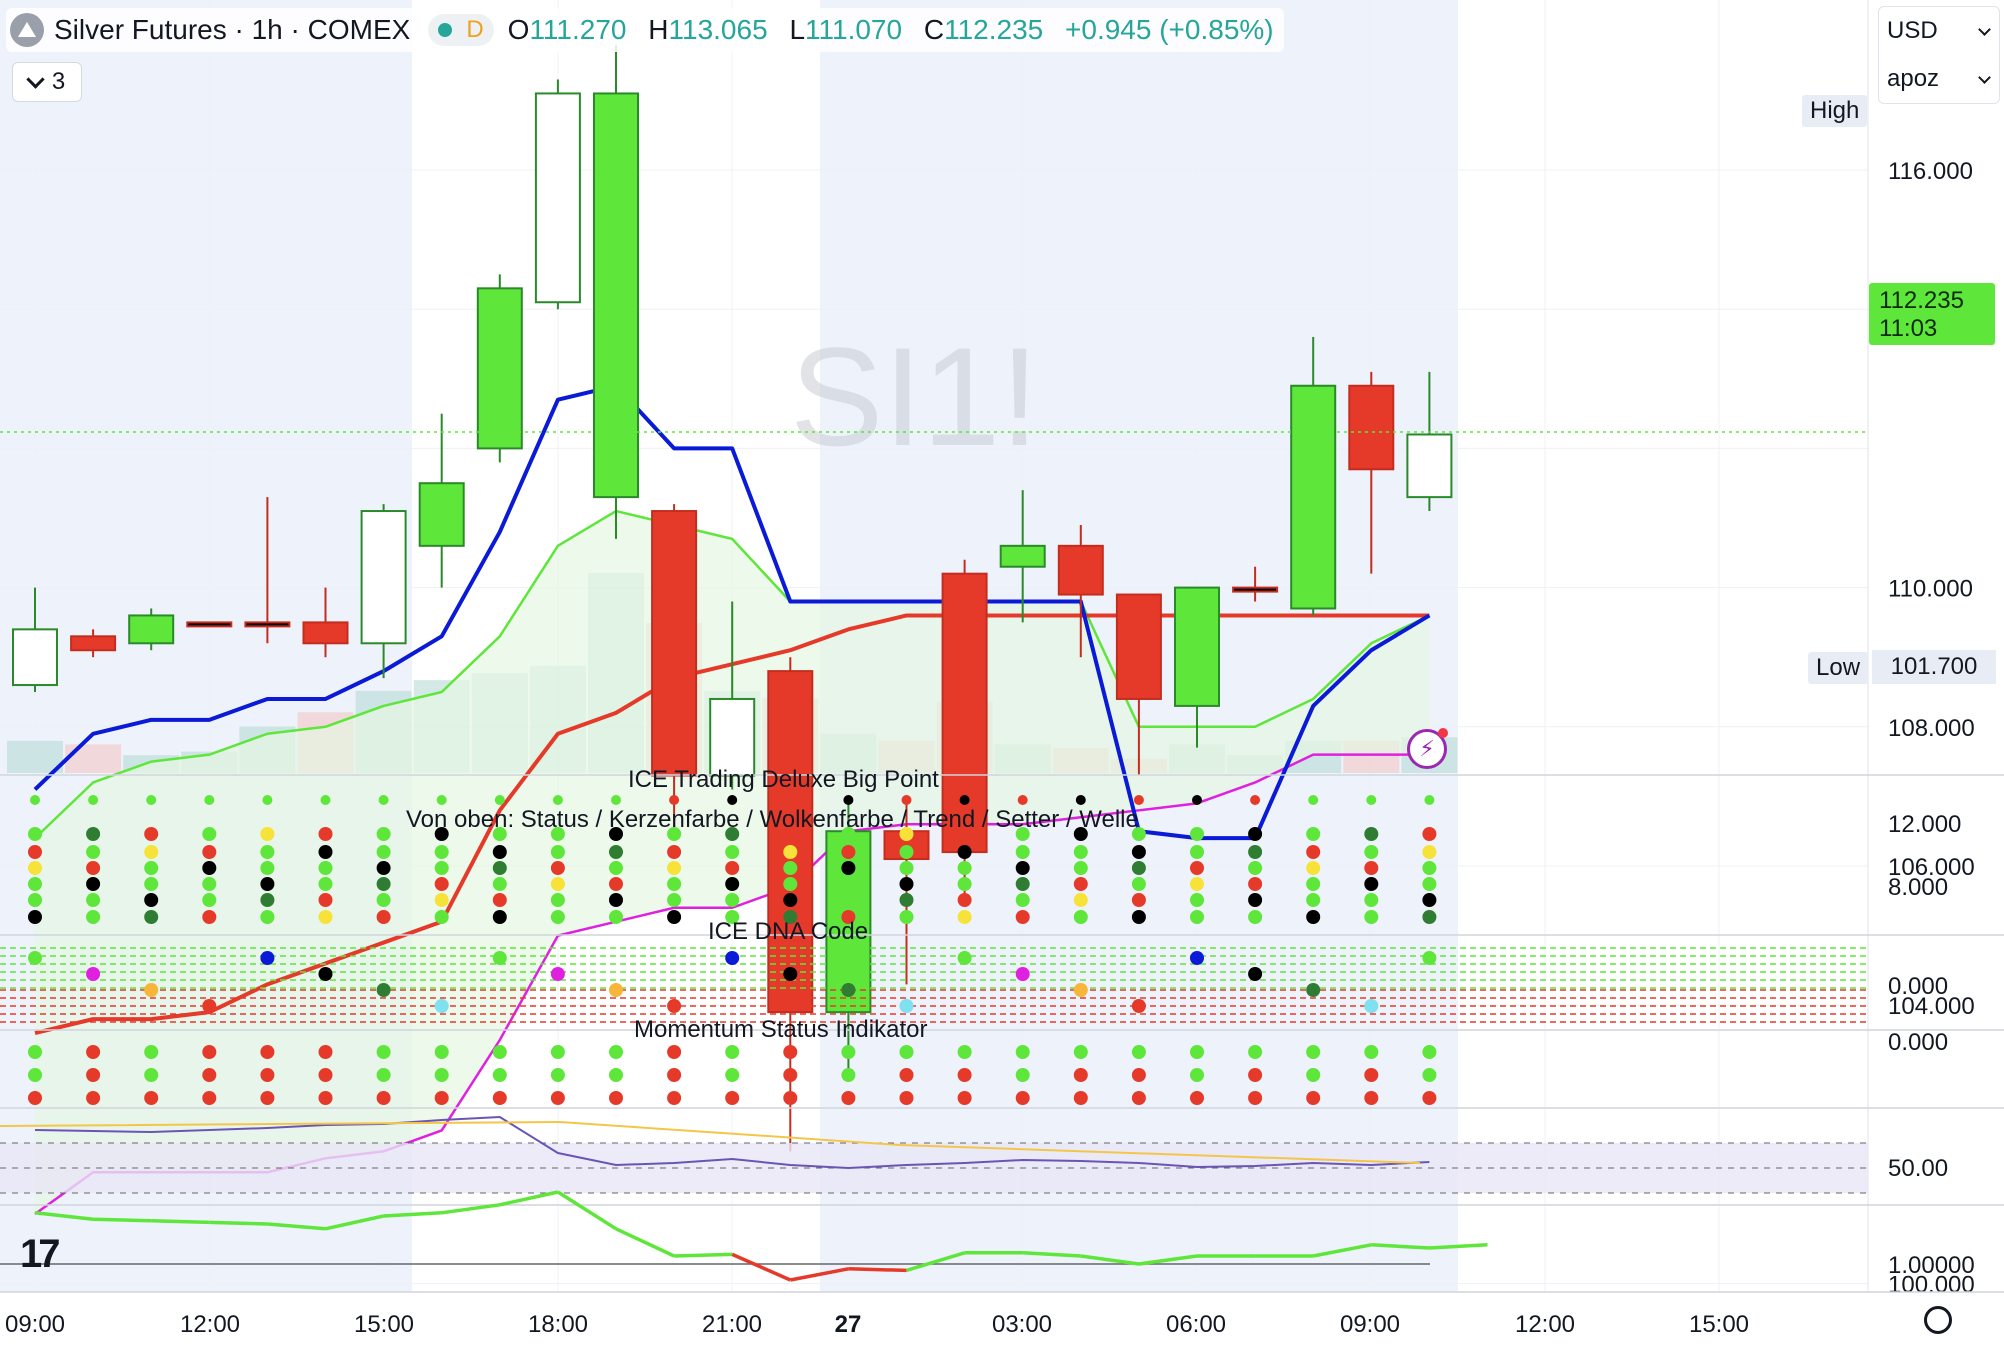  I want to click on time-tick-label: 09:00, so click(1370, 1324).